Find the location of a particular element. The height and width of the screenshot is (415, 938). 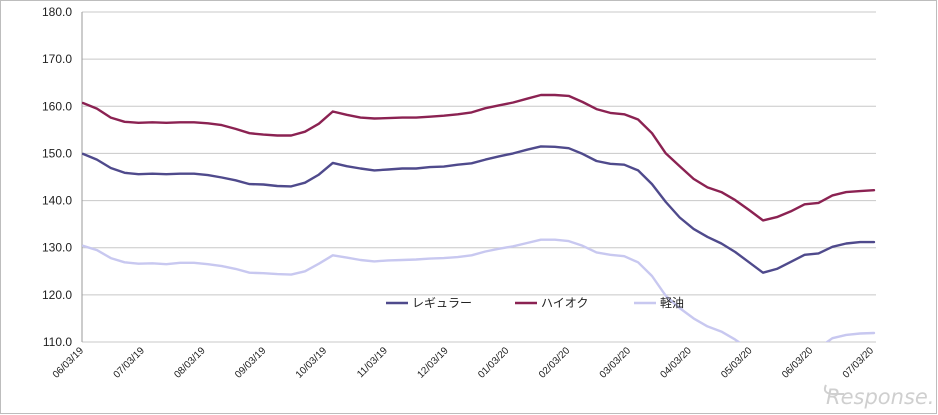

watermark-text: Response. is located at coordinates (880, 397).